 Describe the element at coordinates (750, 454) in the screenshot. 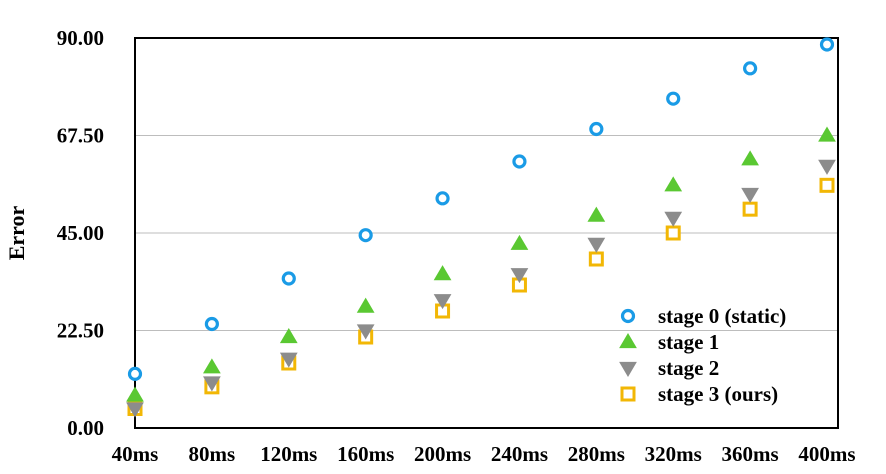

I see `x-tick-label: 360ms` at that location.